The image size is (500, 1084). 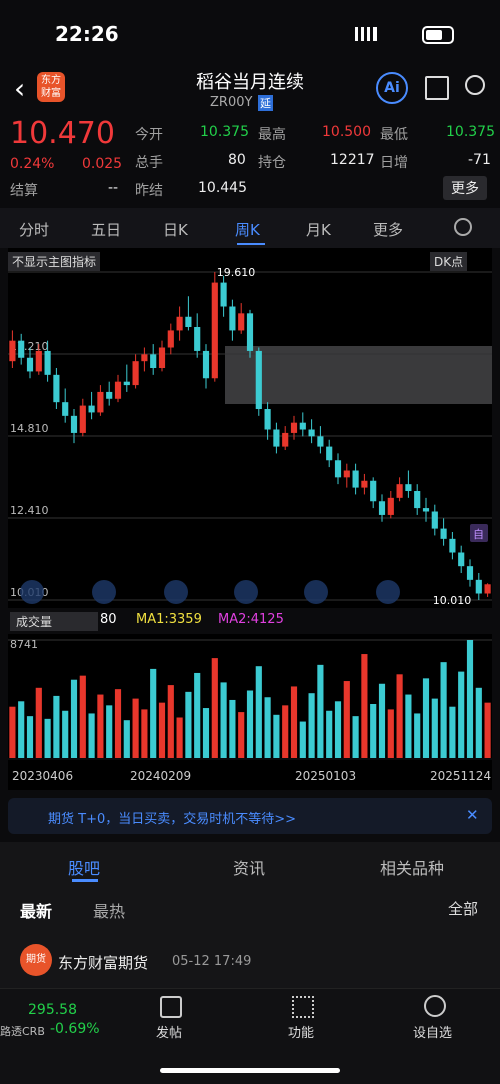 I want to click on banner, so click(x=250, y=816).